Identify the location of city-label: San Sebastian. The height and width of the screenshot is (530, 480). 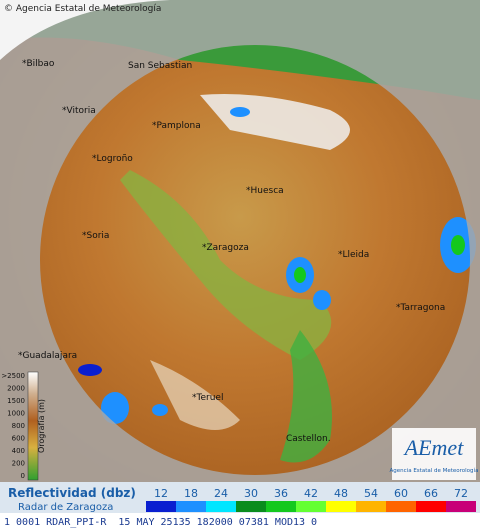
(160, 66).